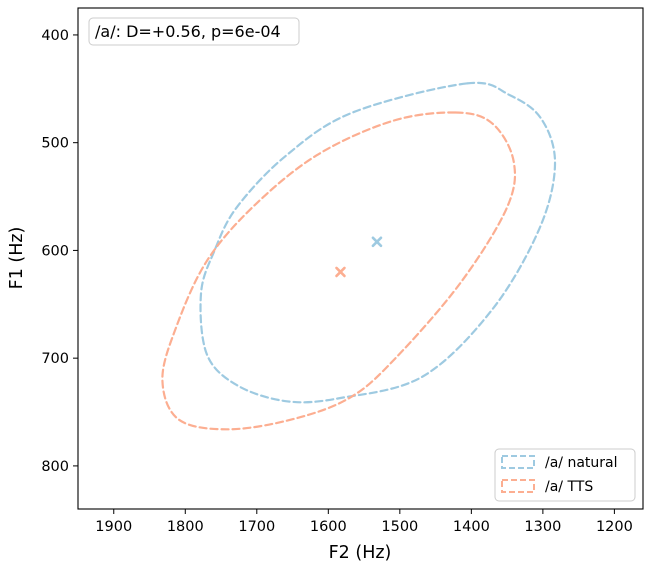 Image resolution: width=650 pixels, height=572 pixels. Describe the element at coordinates (55, 36) in the screenshot. I see `y-tick-label: 400` at that location.